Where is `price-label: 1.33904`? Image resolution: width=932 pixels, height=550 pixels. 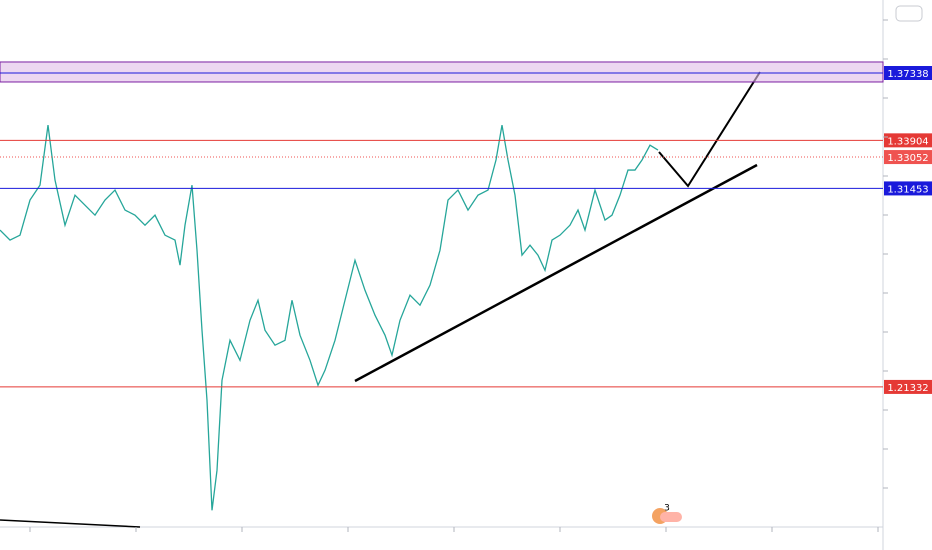 price-label: 1.33904 is located at coordinates (907, 141).